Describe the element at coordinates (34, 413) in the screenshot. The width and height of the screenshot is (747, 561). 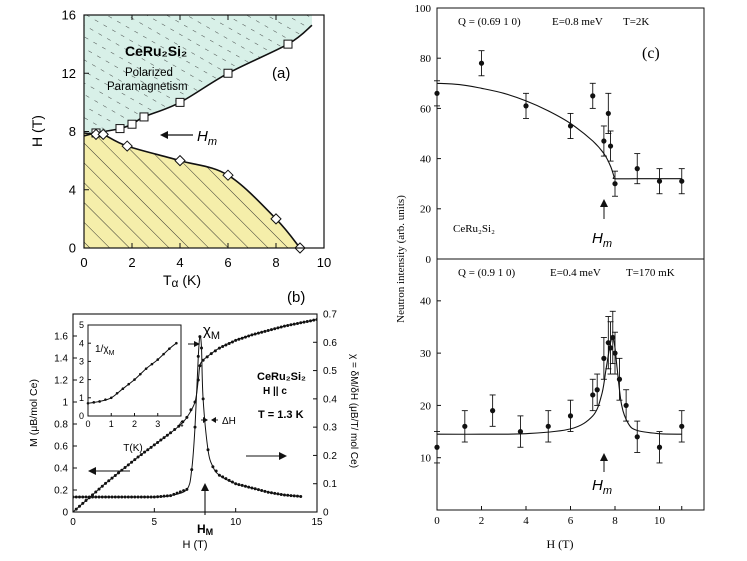
I see `panel-b-ylabel-left: M (μB/mol Ce)` at that location.